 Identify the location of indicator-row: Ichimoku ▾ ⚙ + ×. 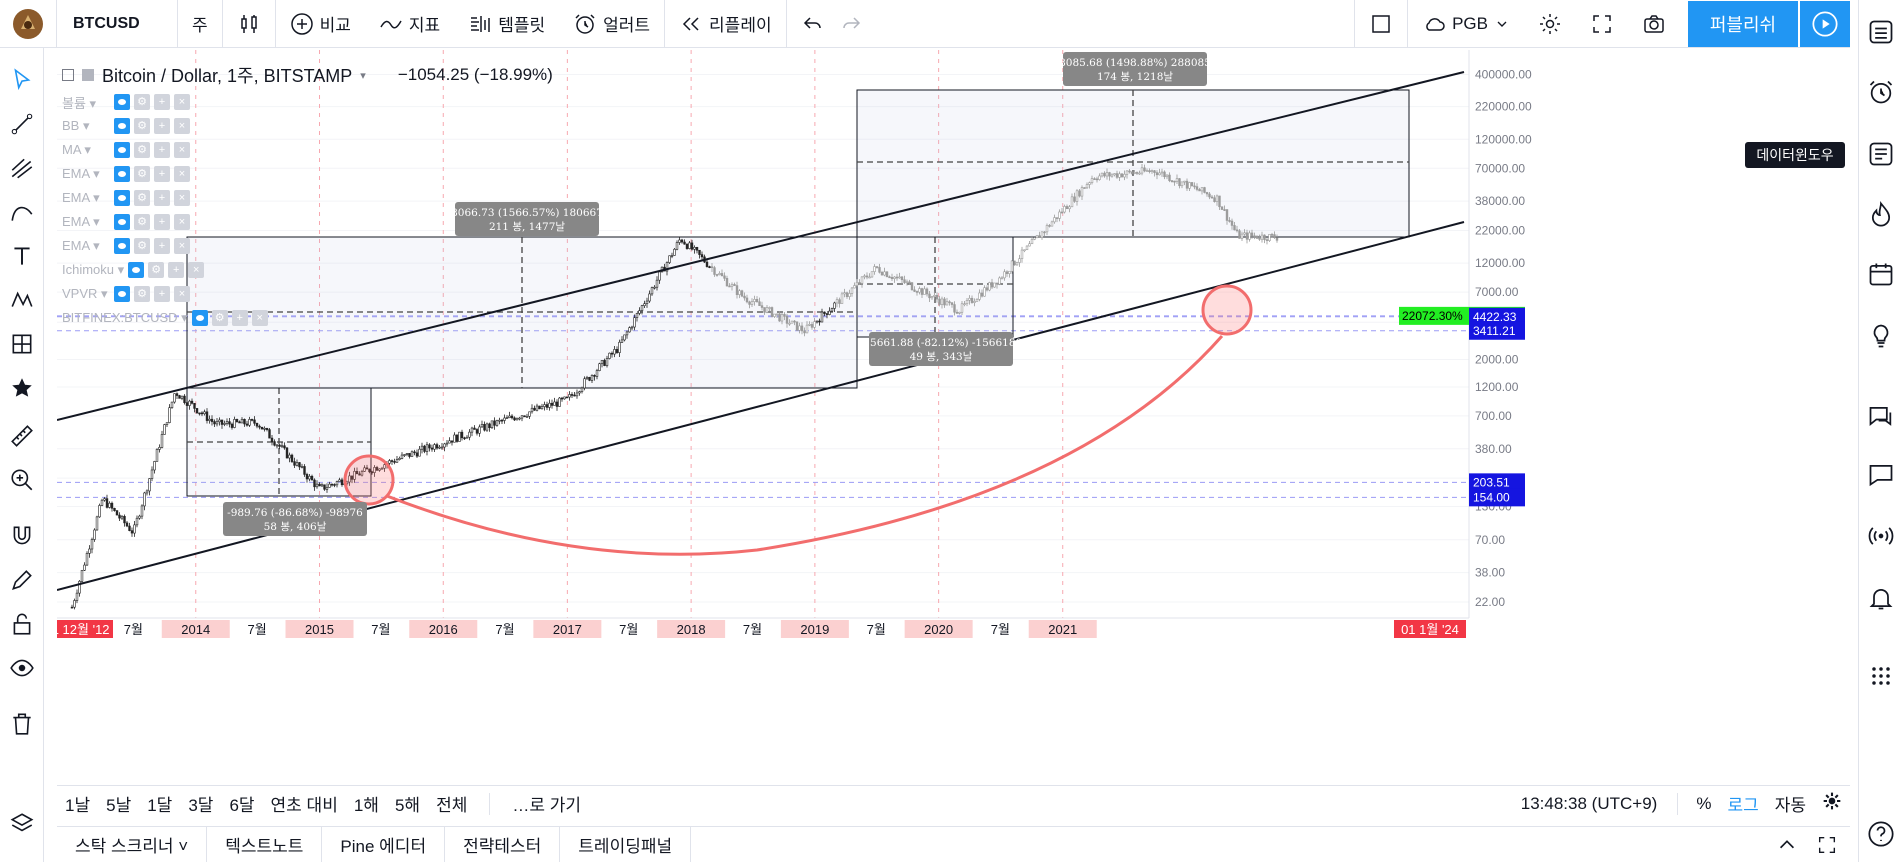
(342, 270).